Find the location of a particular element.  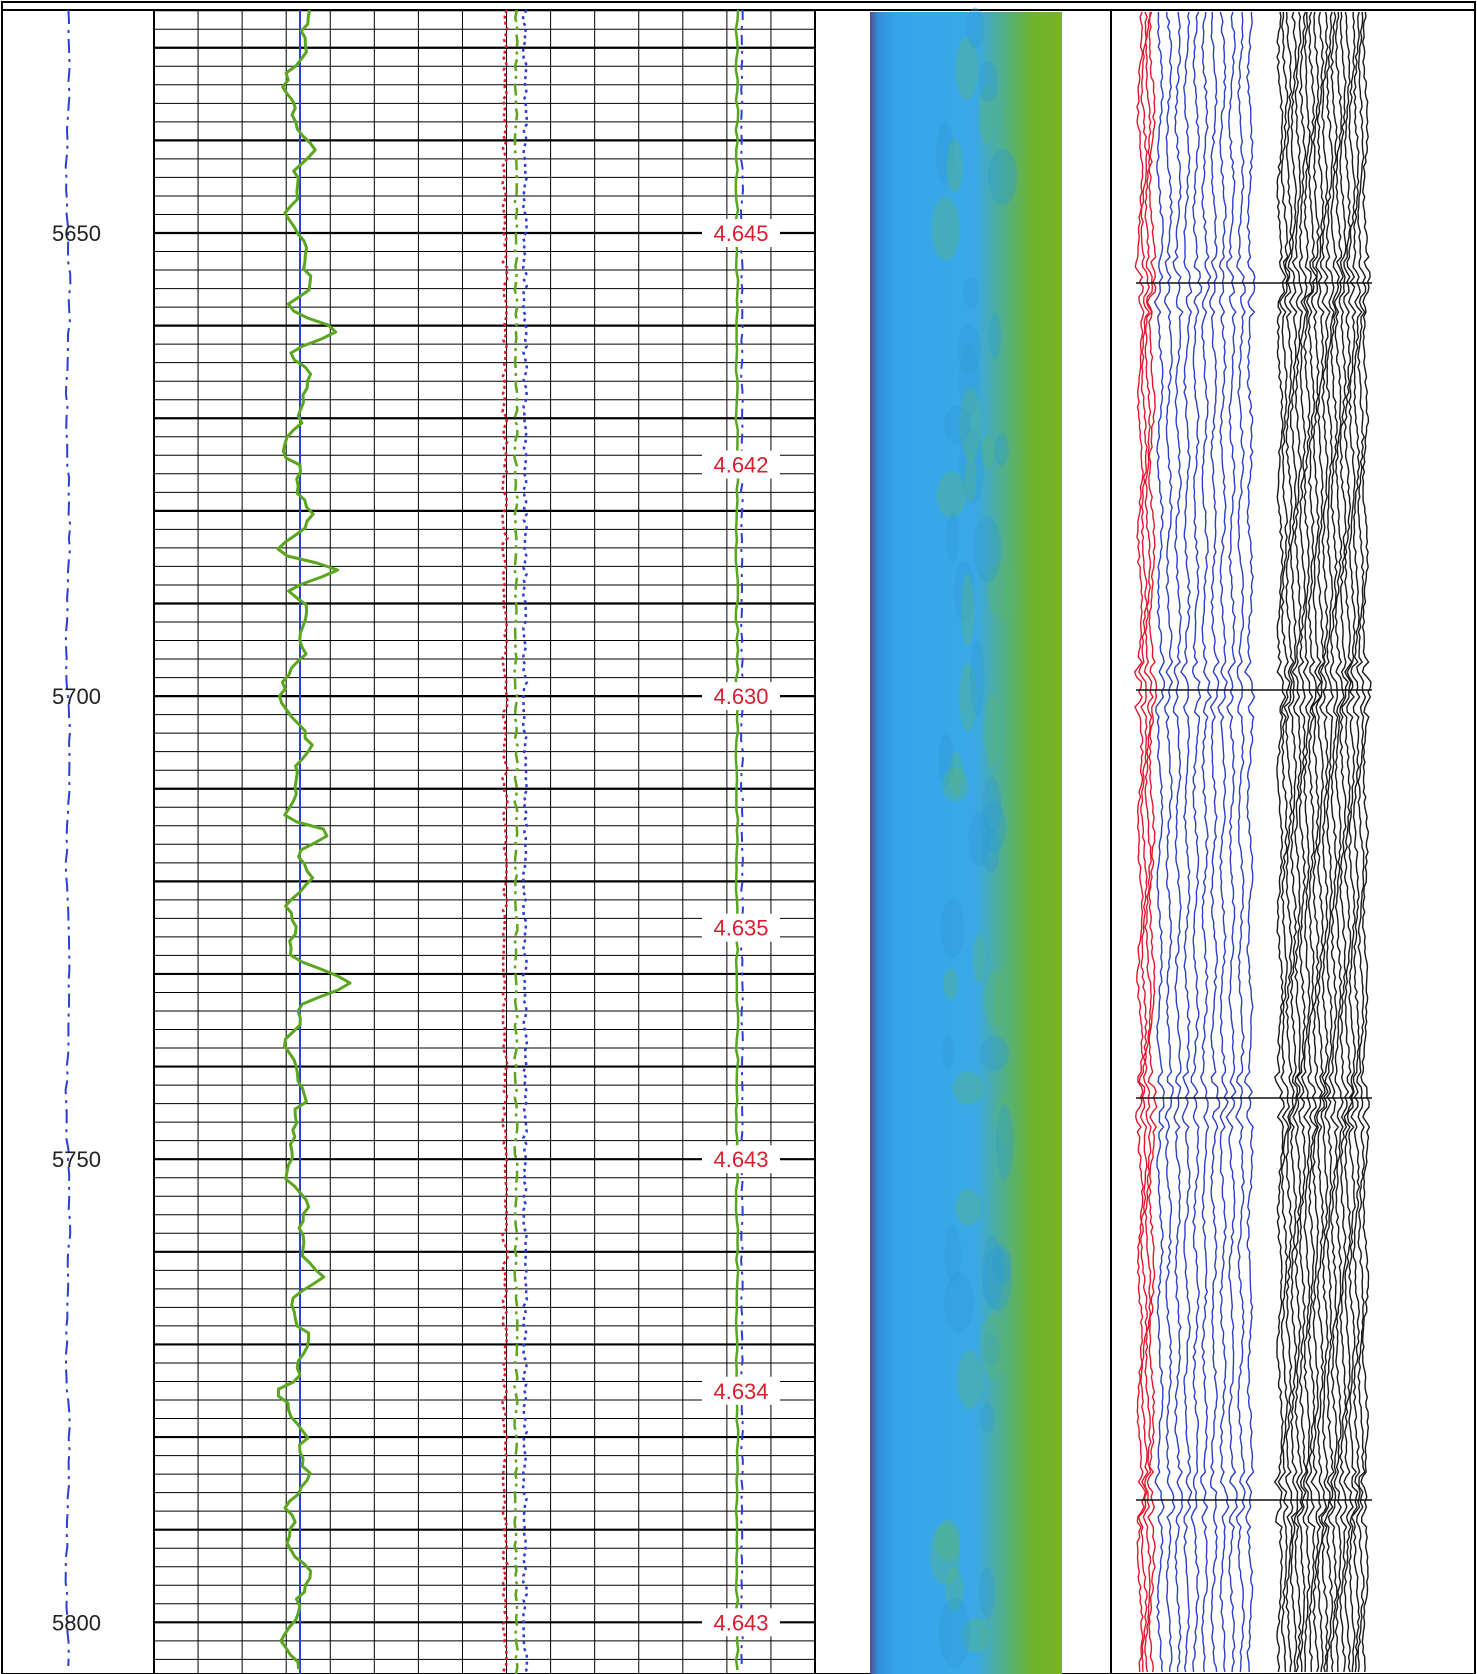

value-label: 4.630 is located at coordinates (740, 696).